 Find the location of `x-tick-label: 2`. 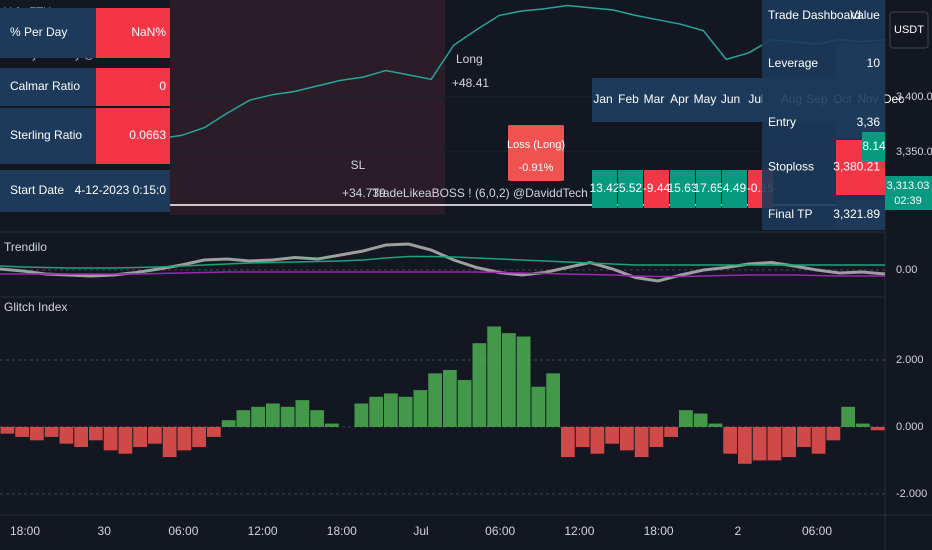

x-tick-label: 2 is located at coordinates (737, 531).